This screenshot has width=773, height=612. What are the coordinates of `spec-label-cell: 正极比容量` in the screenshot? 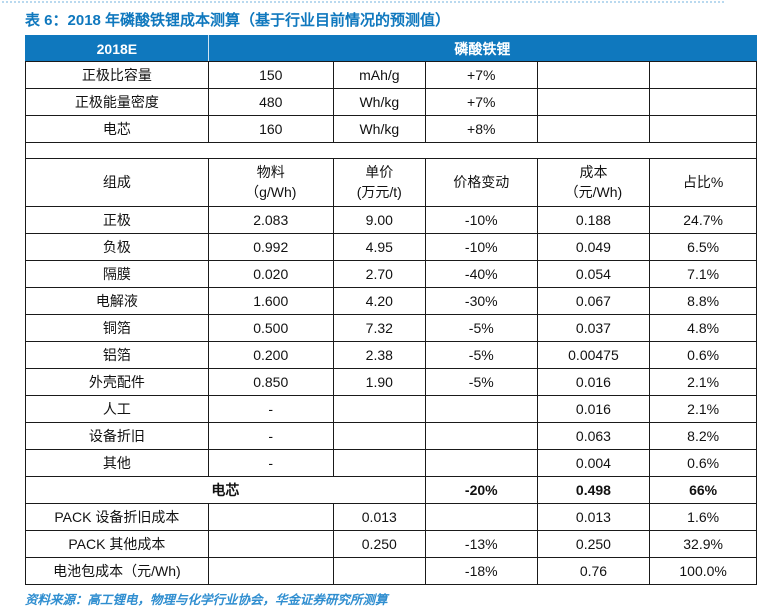 It's located at (117, 75).